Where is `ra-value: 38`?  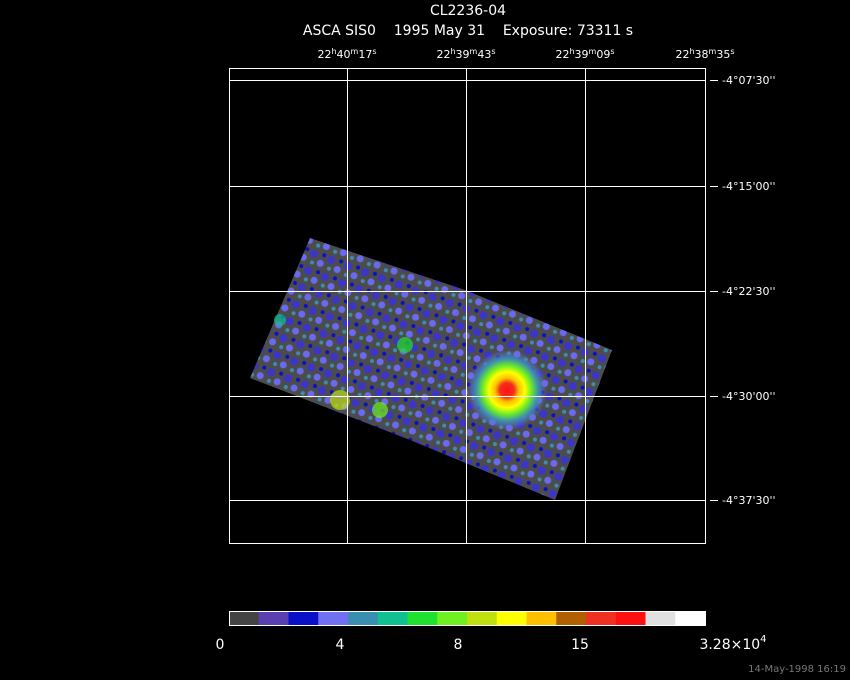 ra-value: 38 is located at coordinates (702, 54).